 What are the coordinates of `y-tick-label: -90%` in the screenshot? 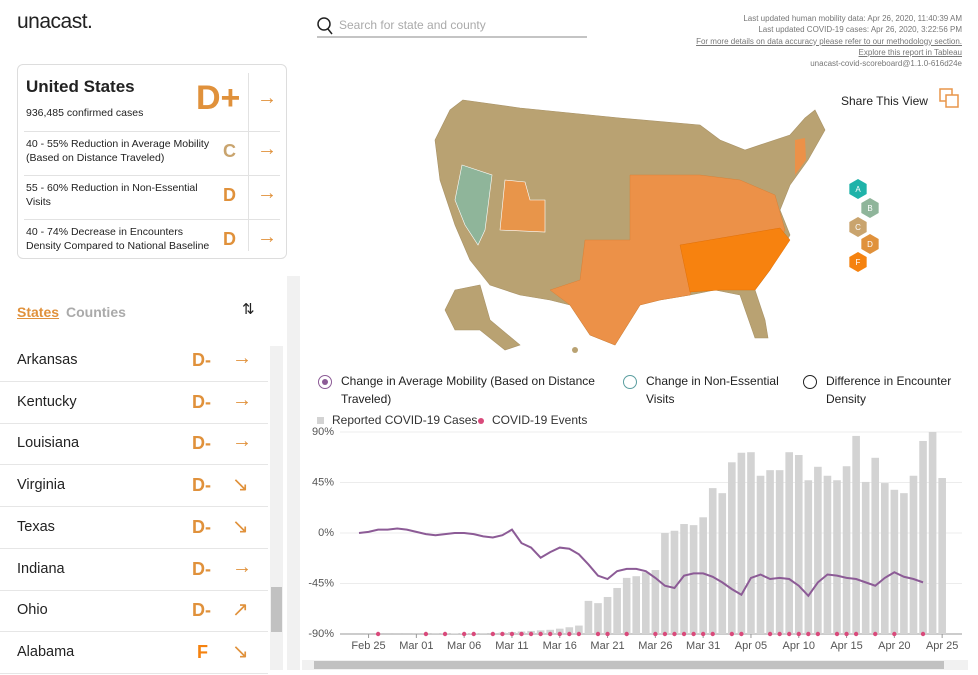 It's located at (321, 634).